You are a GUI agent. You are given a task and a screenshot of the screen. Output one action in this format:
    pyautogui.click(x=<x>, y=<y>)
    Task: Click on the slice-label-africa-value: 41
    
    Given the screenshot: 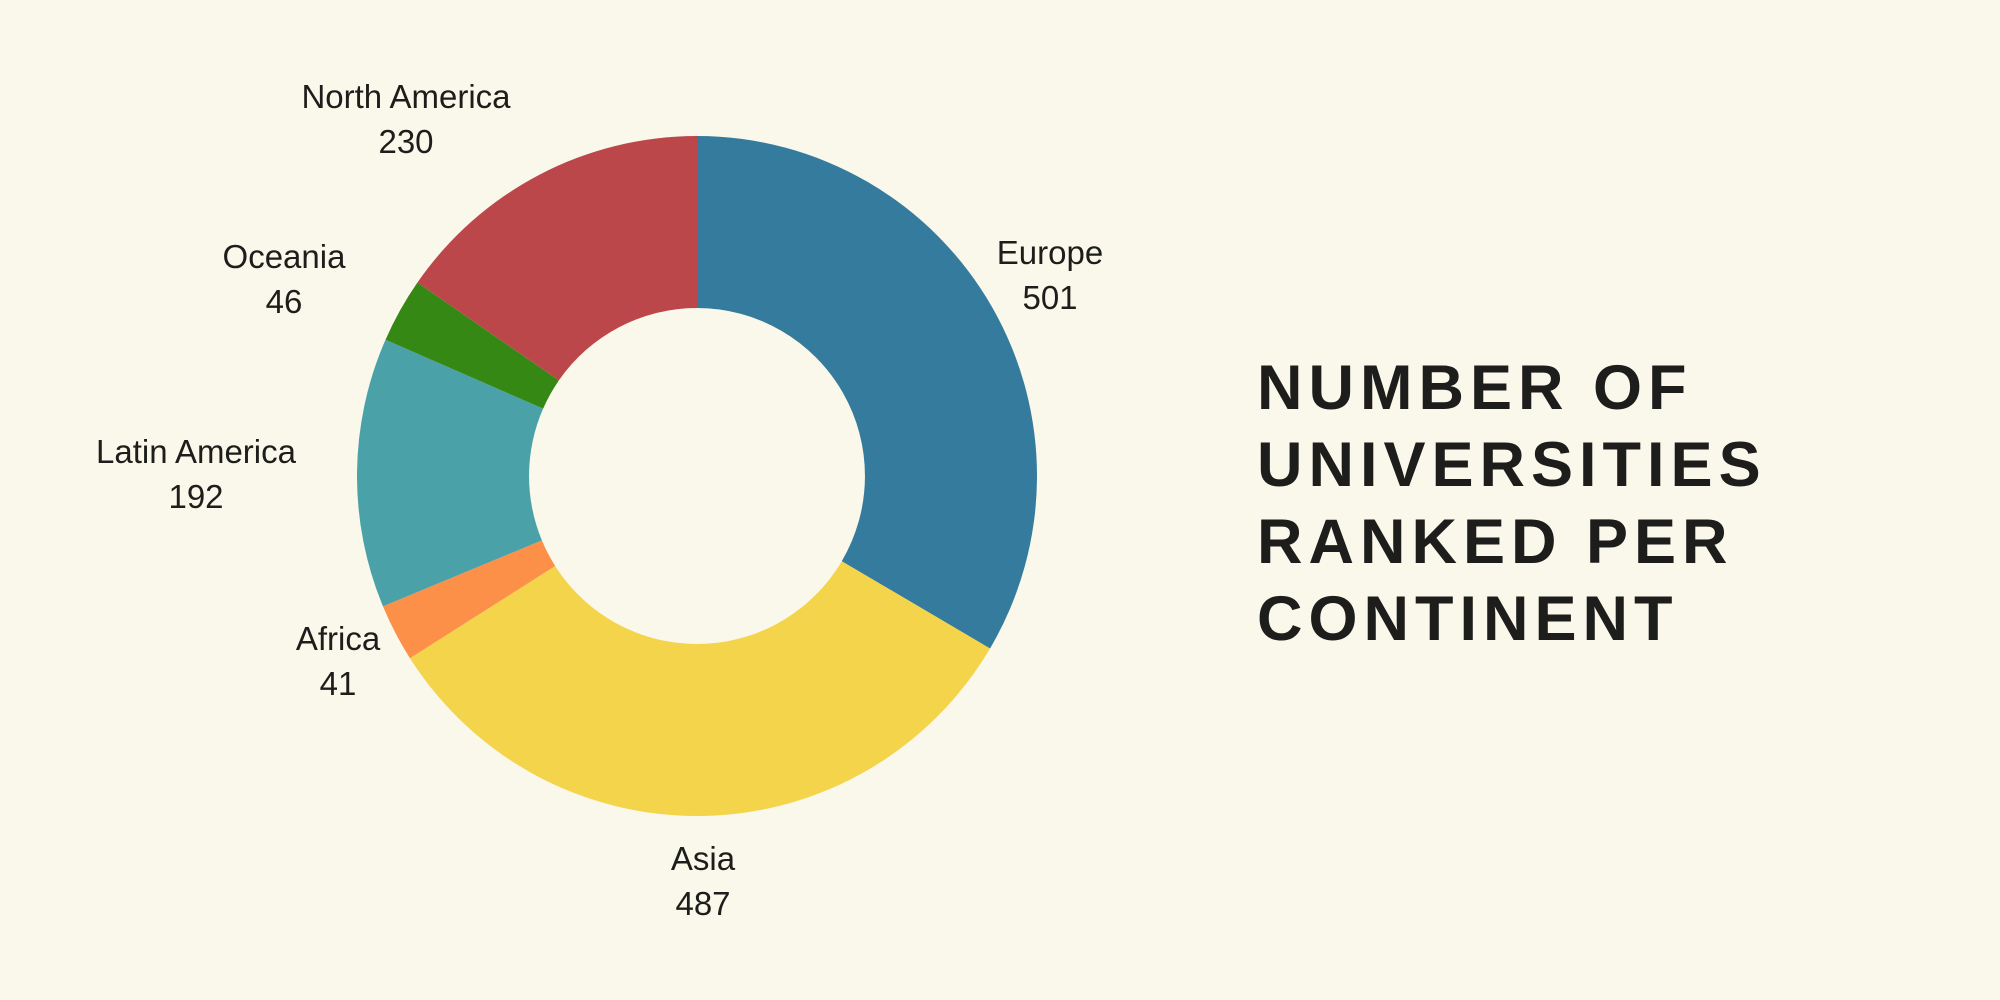 What is the action you would take?
    pyautogui.click(x=338, y=683)
    